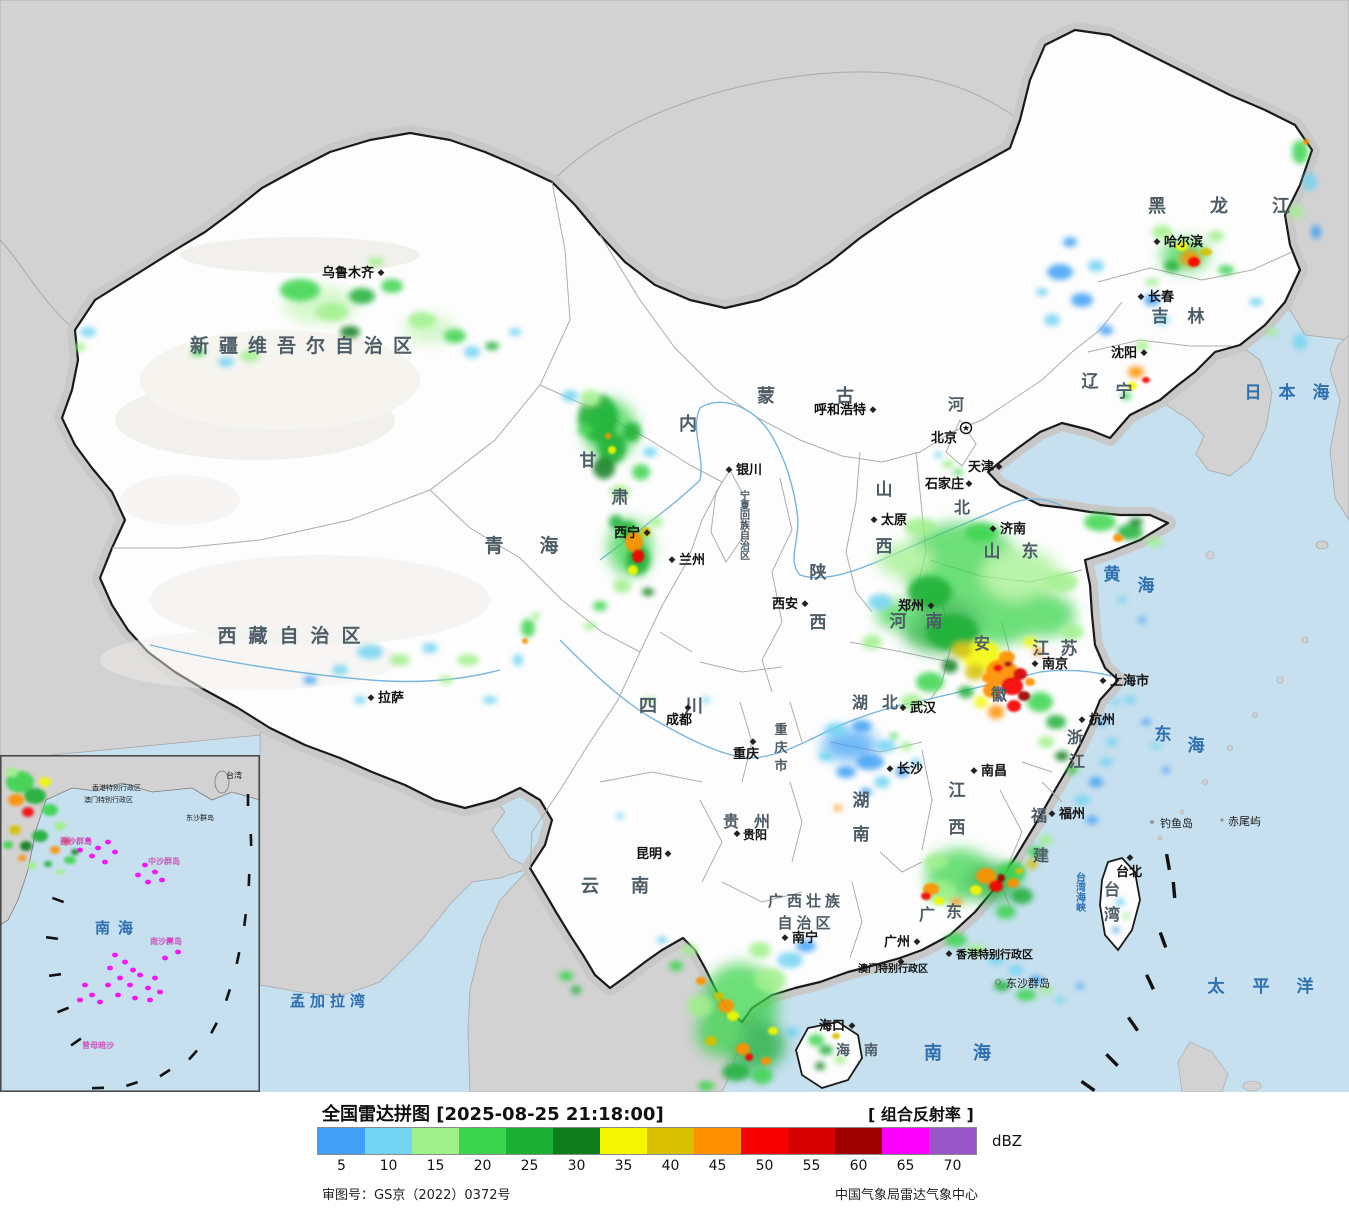 The width and height of the screenshot is (1349, 1208). I want to click on island-label: 东沙群岛, so click(200, 817).